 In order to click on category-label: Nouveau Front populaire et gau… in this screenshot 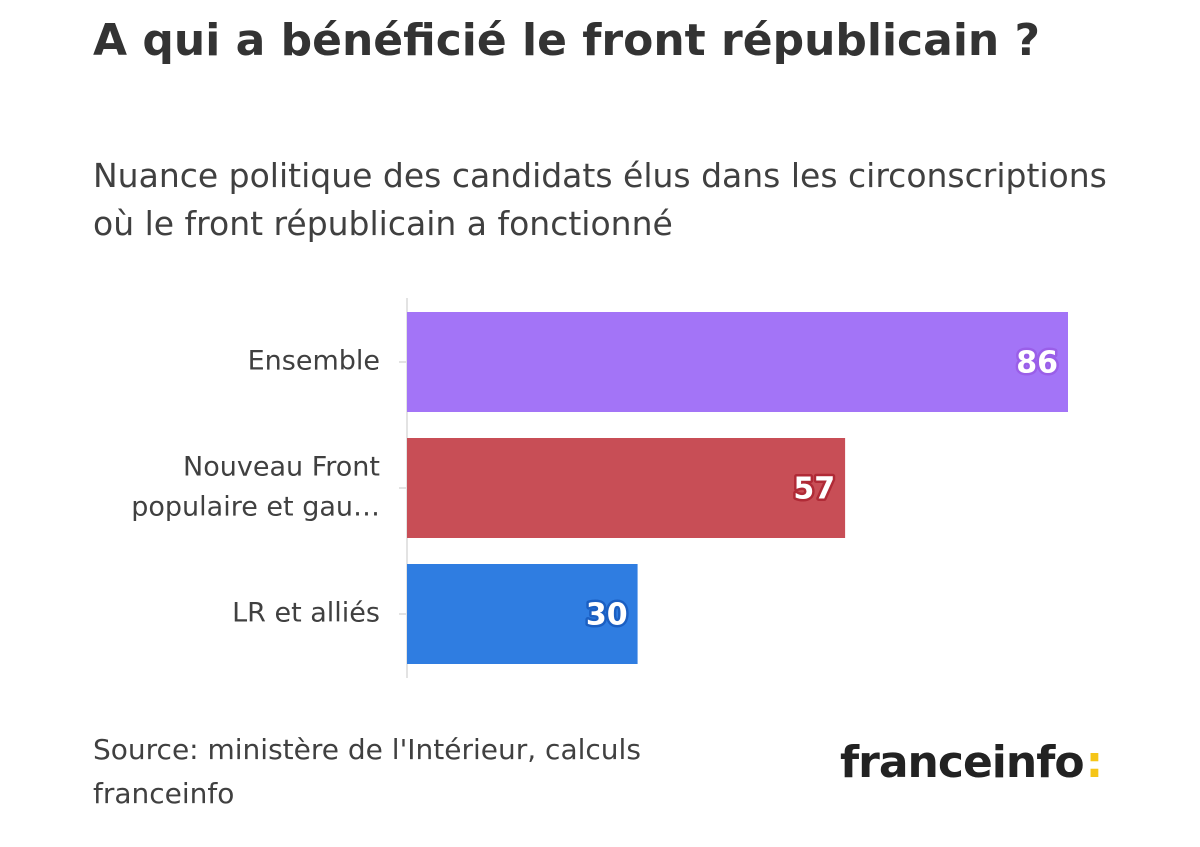, I will do `click(255, 487)`.